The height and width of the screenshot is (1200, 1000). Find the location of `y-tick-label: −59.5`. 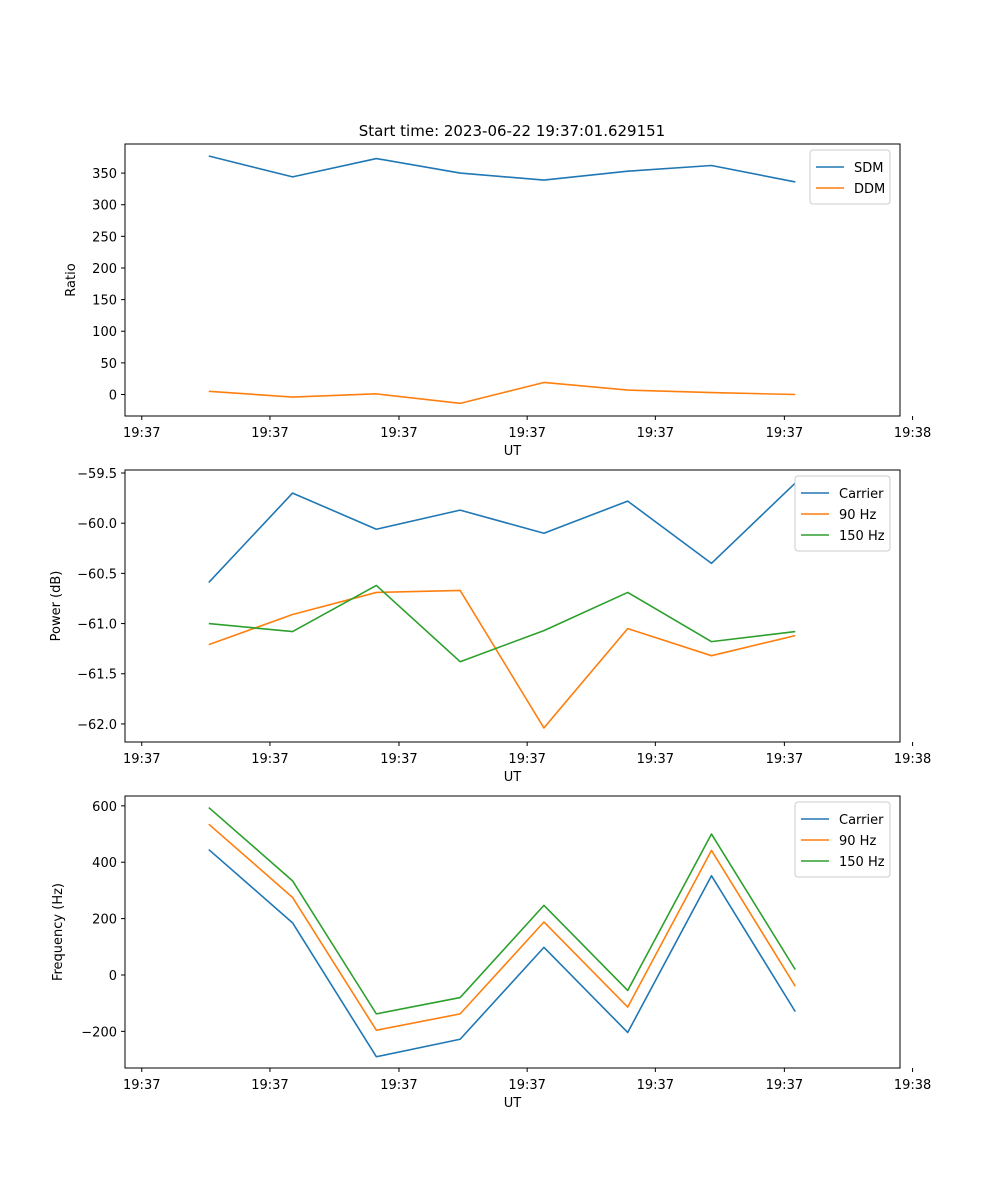

y-tick-label: −59.5 is located at coordinates (97, 474).